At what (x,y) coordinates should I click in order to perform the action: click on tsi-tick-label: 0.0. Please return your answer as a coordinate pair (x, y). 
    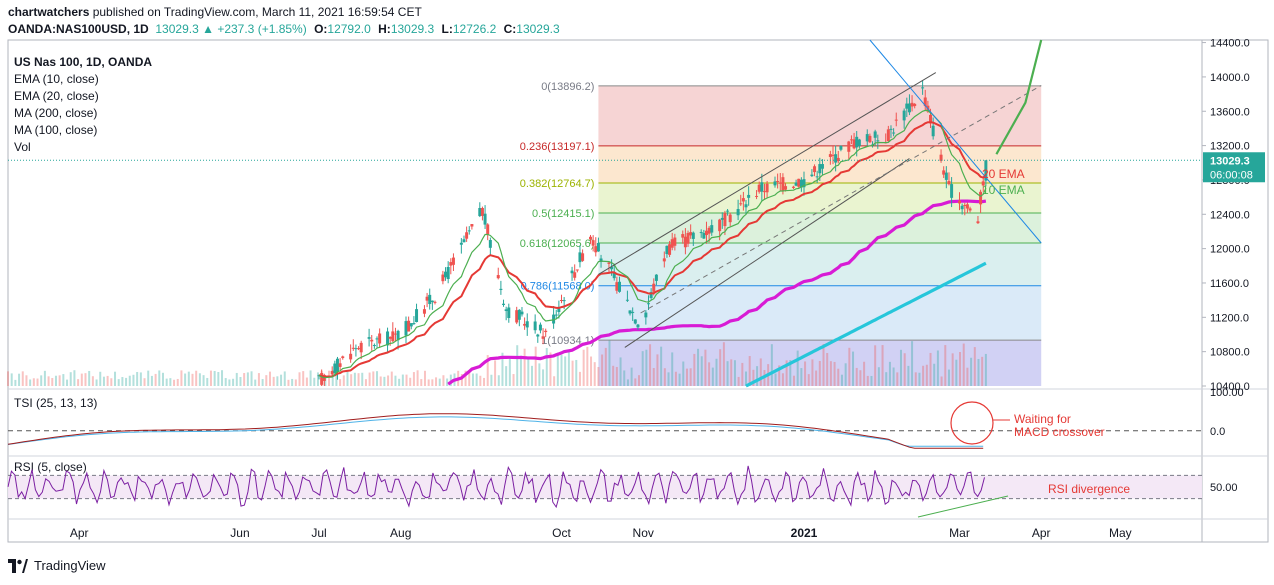
    Looking at the image, I should click on (1217, 432).